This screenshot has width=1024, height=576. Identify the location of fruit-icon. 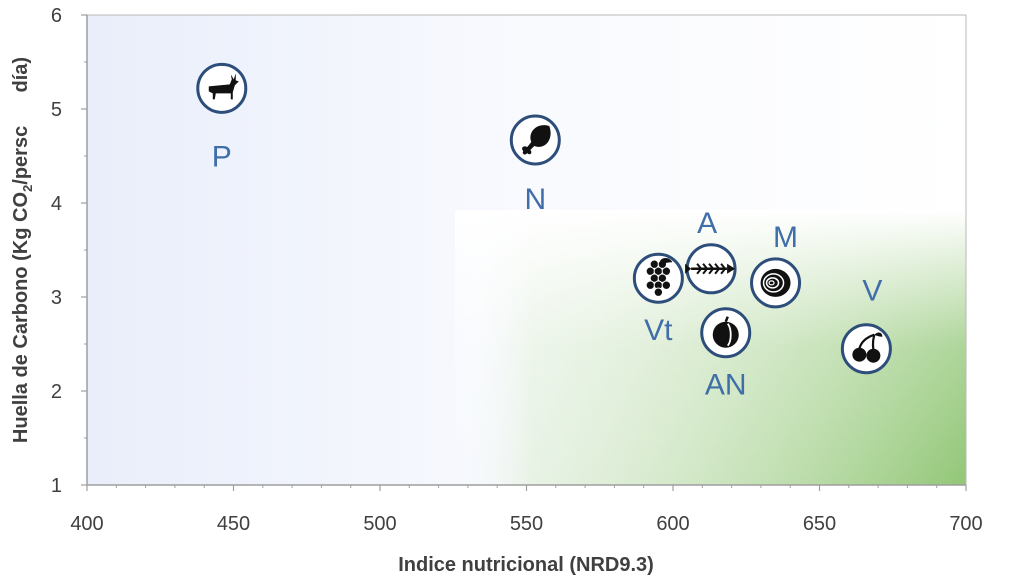
(725, 332).